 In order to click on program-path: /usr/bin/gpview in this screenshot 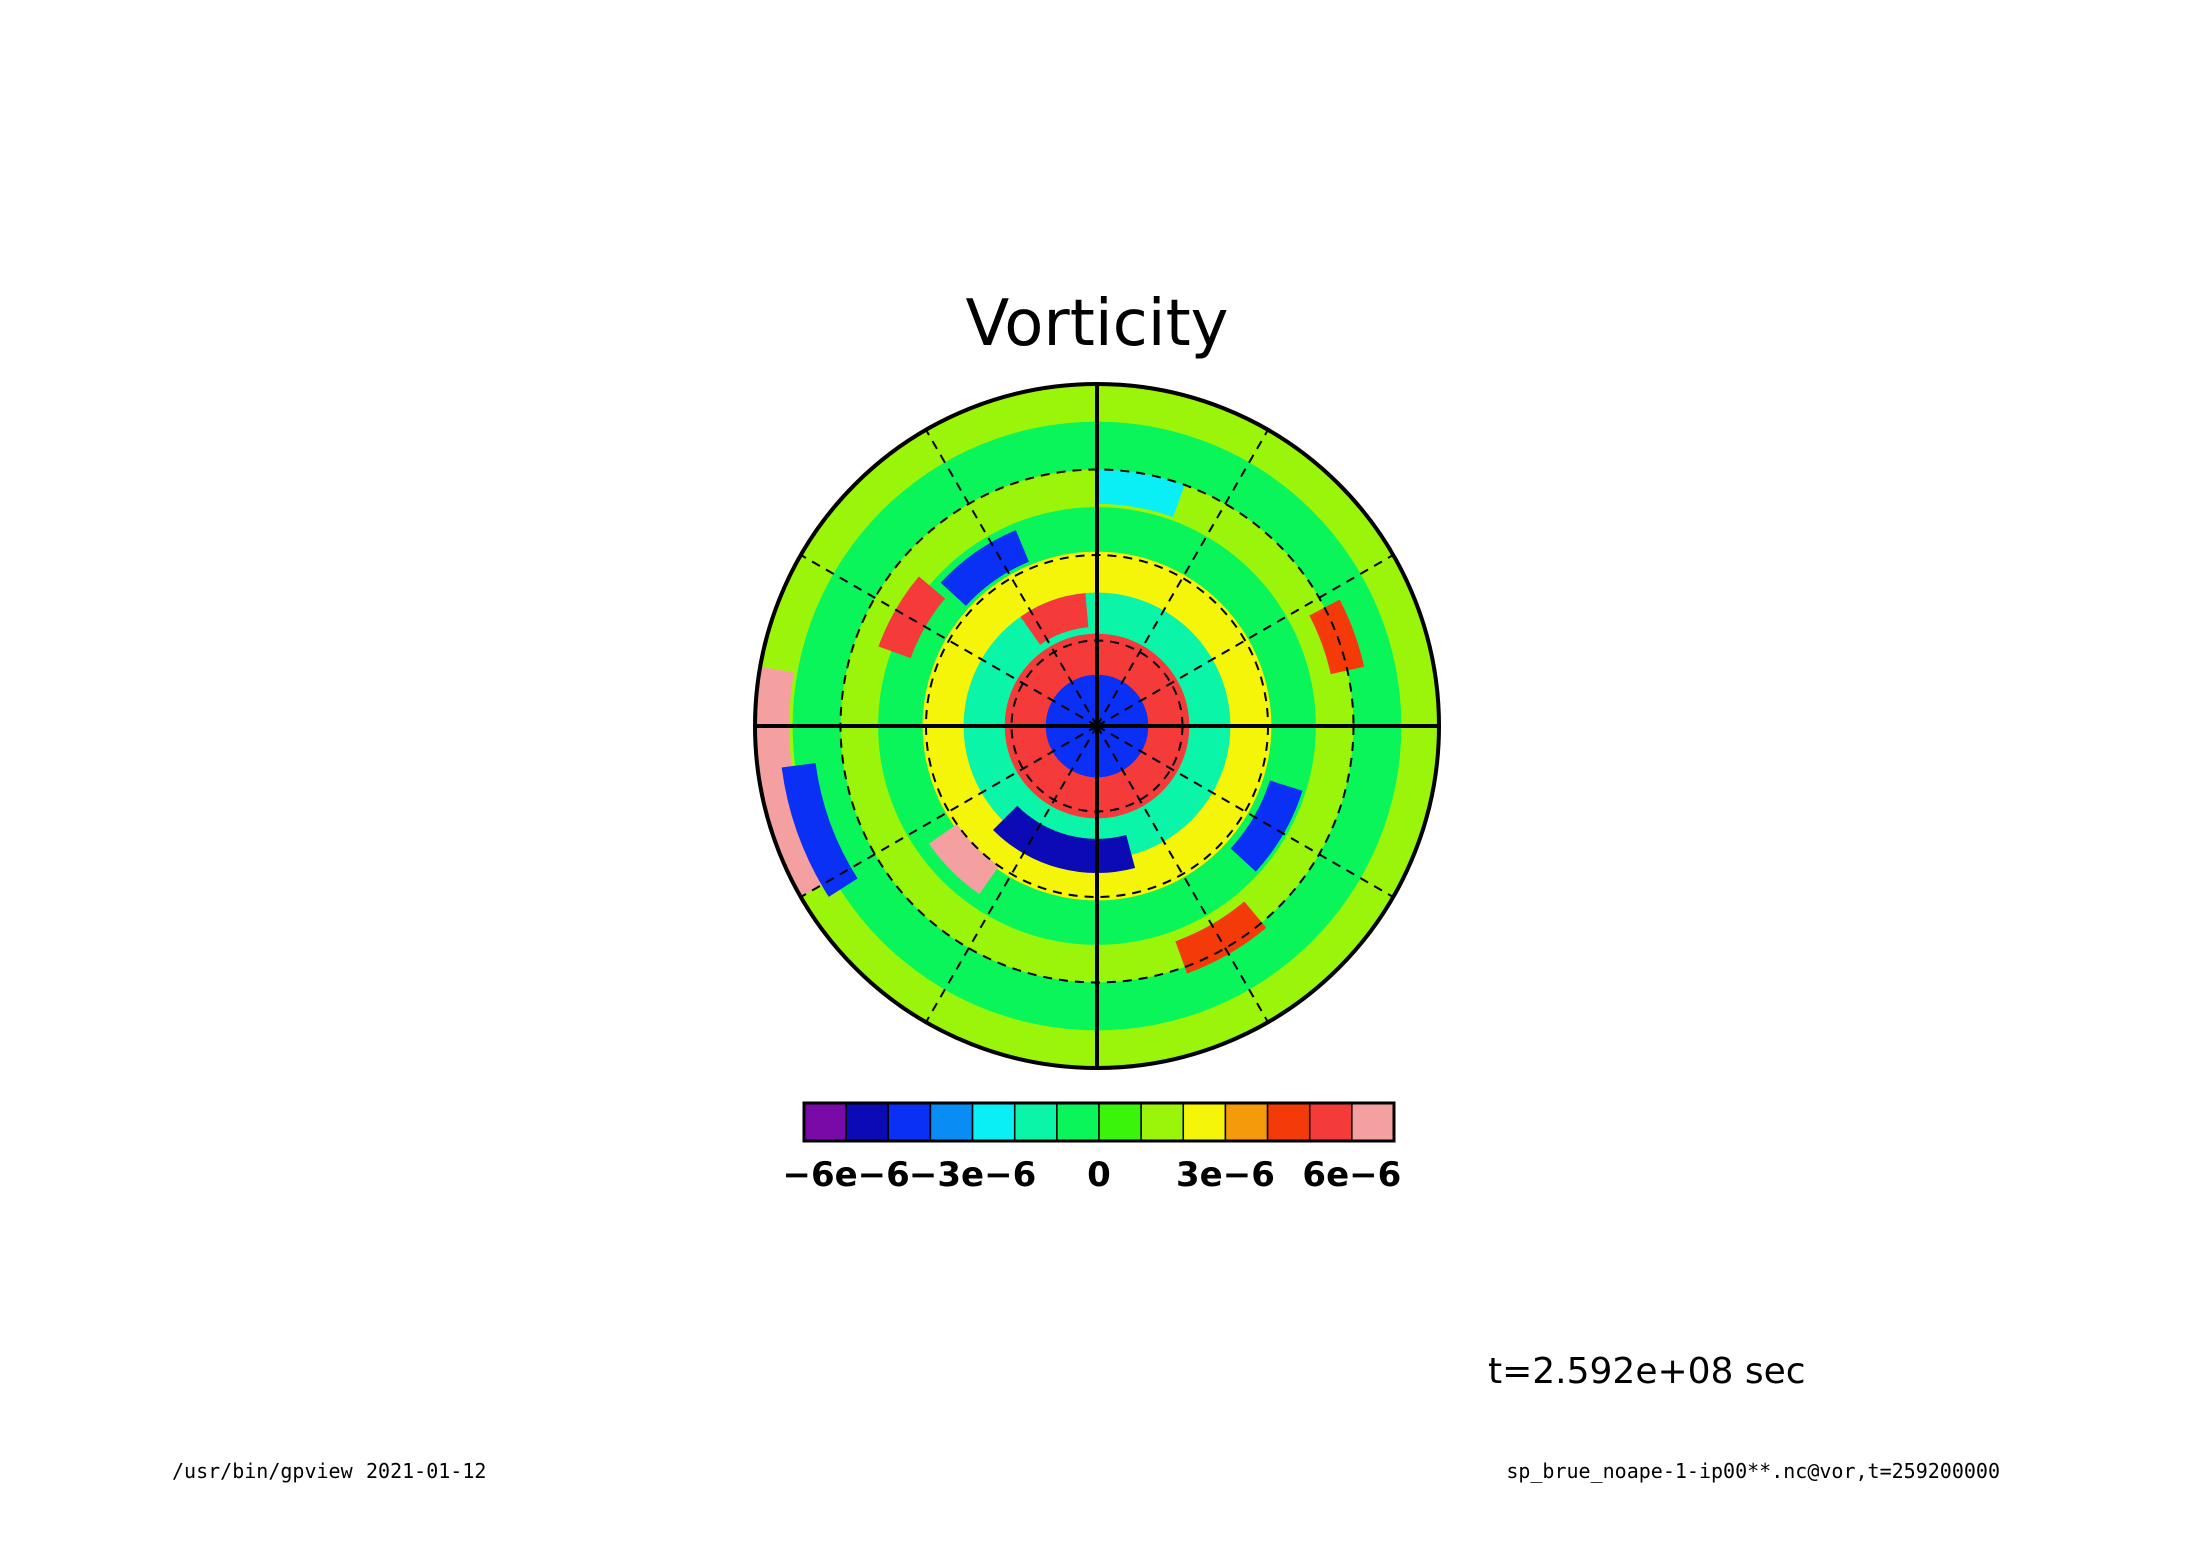, I will do `click(263, 1471)`.